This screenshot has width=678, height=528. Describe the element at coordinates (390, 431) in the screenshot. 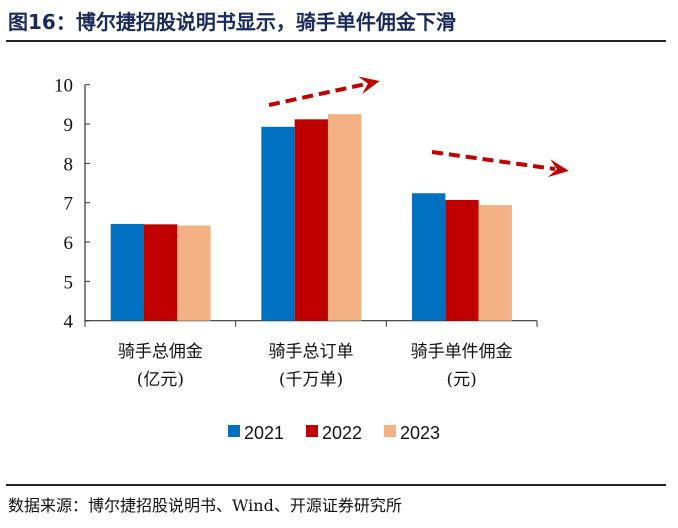

I see `legend-swatch-2023` at that location.